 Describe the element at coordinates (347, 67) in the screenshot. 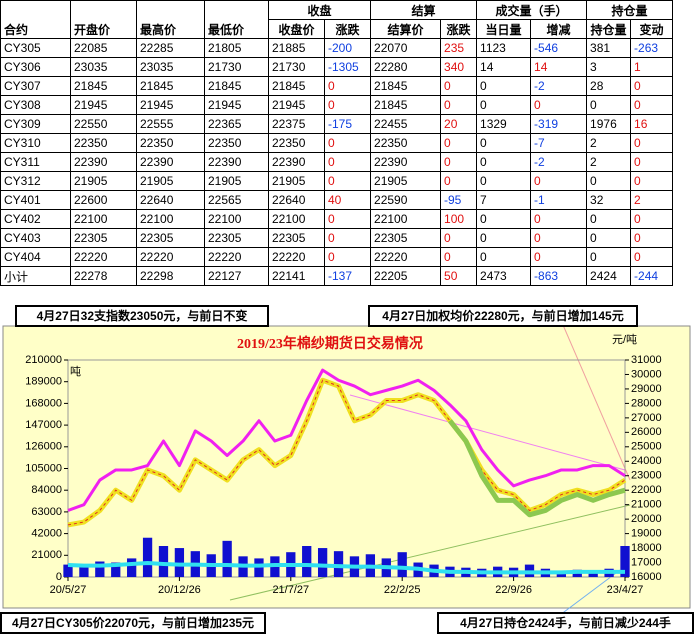

I see `table-cell: -1305` at that location.